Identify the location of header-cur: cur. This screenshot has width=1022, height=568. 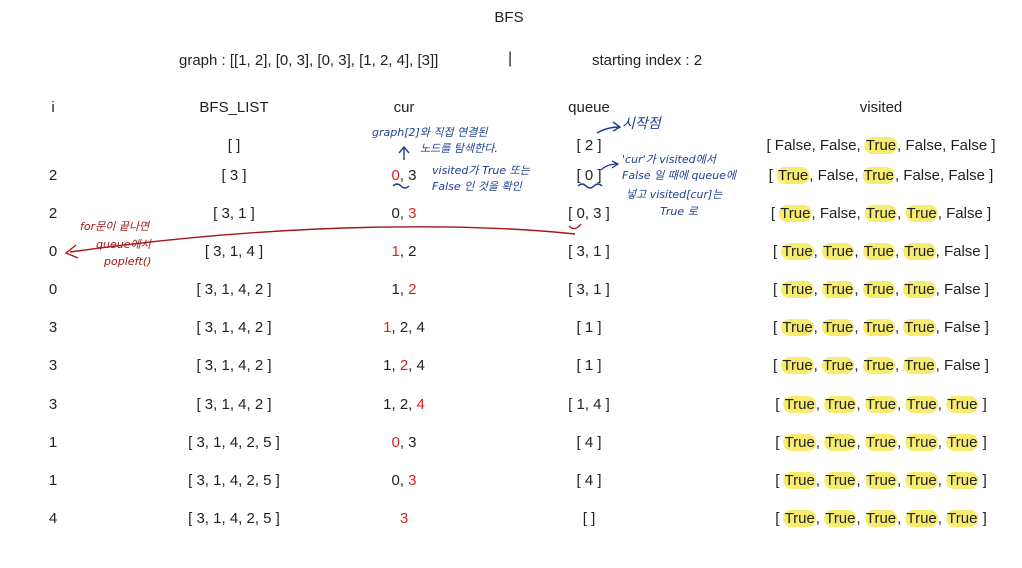
(404, 107).